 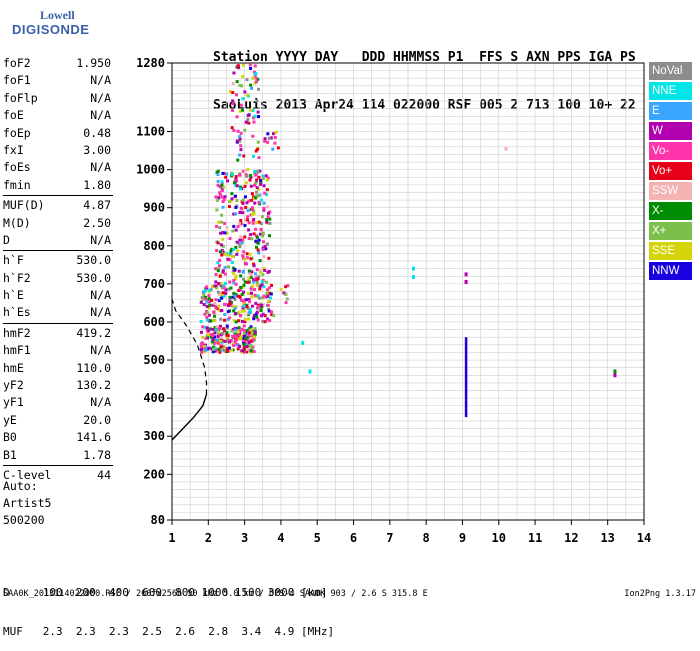 What do you see at coordinates (58, 278) in the screenshot?
I see `param-row: h`F2 530.0` at bounding box center [58, 278].